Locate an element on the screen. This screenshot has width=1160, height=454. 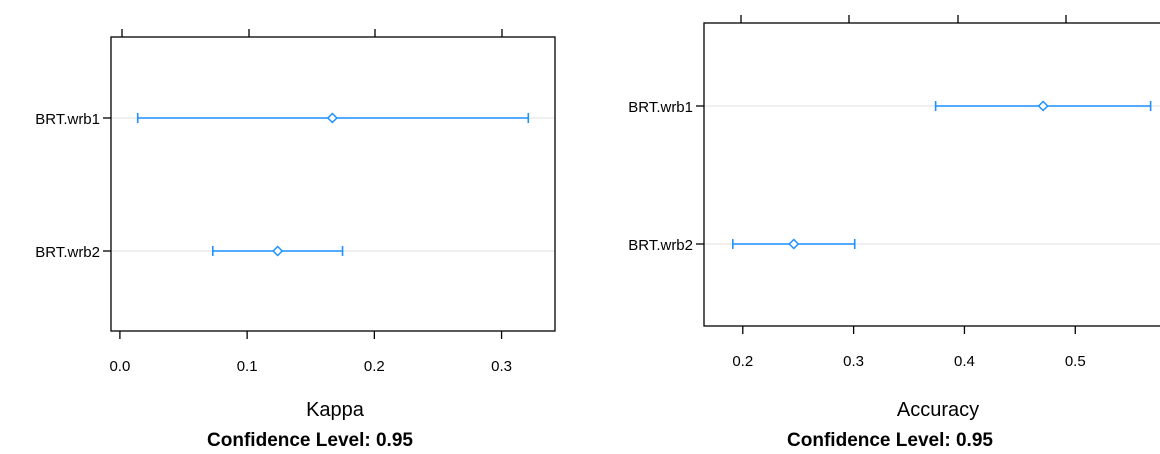
x-tick-label: 0.5 is located at coordinates (1075, 361).